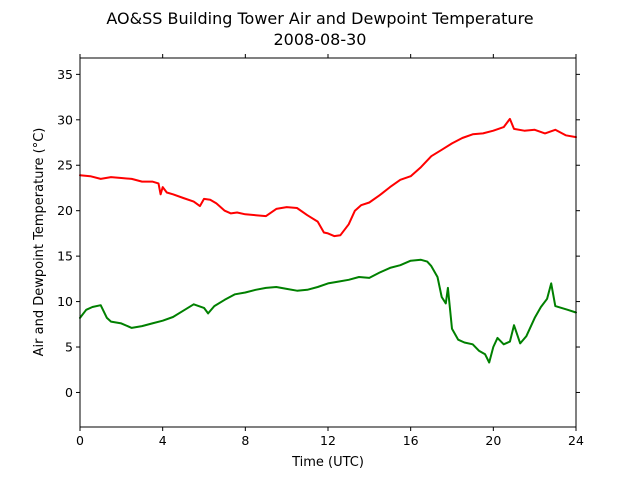  What do you see at coordinates (65, 74) in the screenshot?
I see `y-tick-label: 35` at bounding box center [65, 74].